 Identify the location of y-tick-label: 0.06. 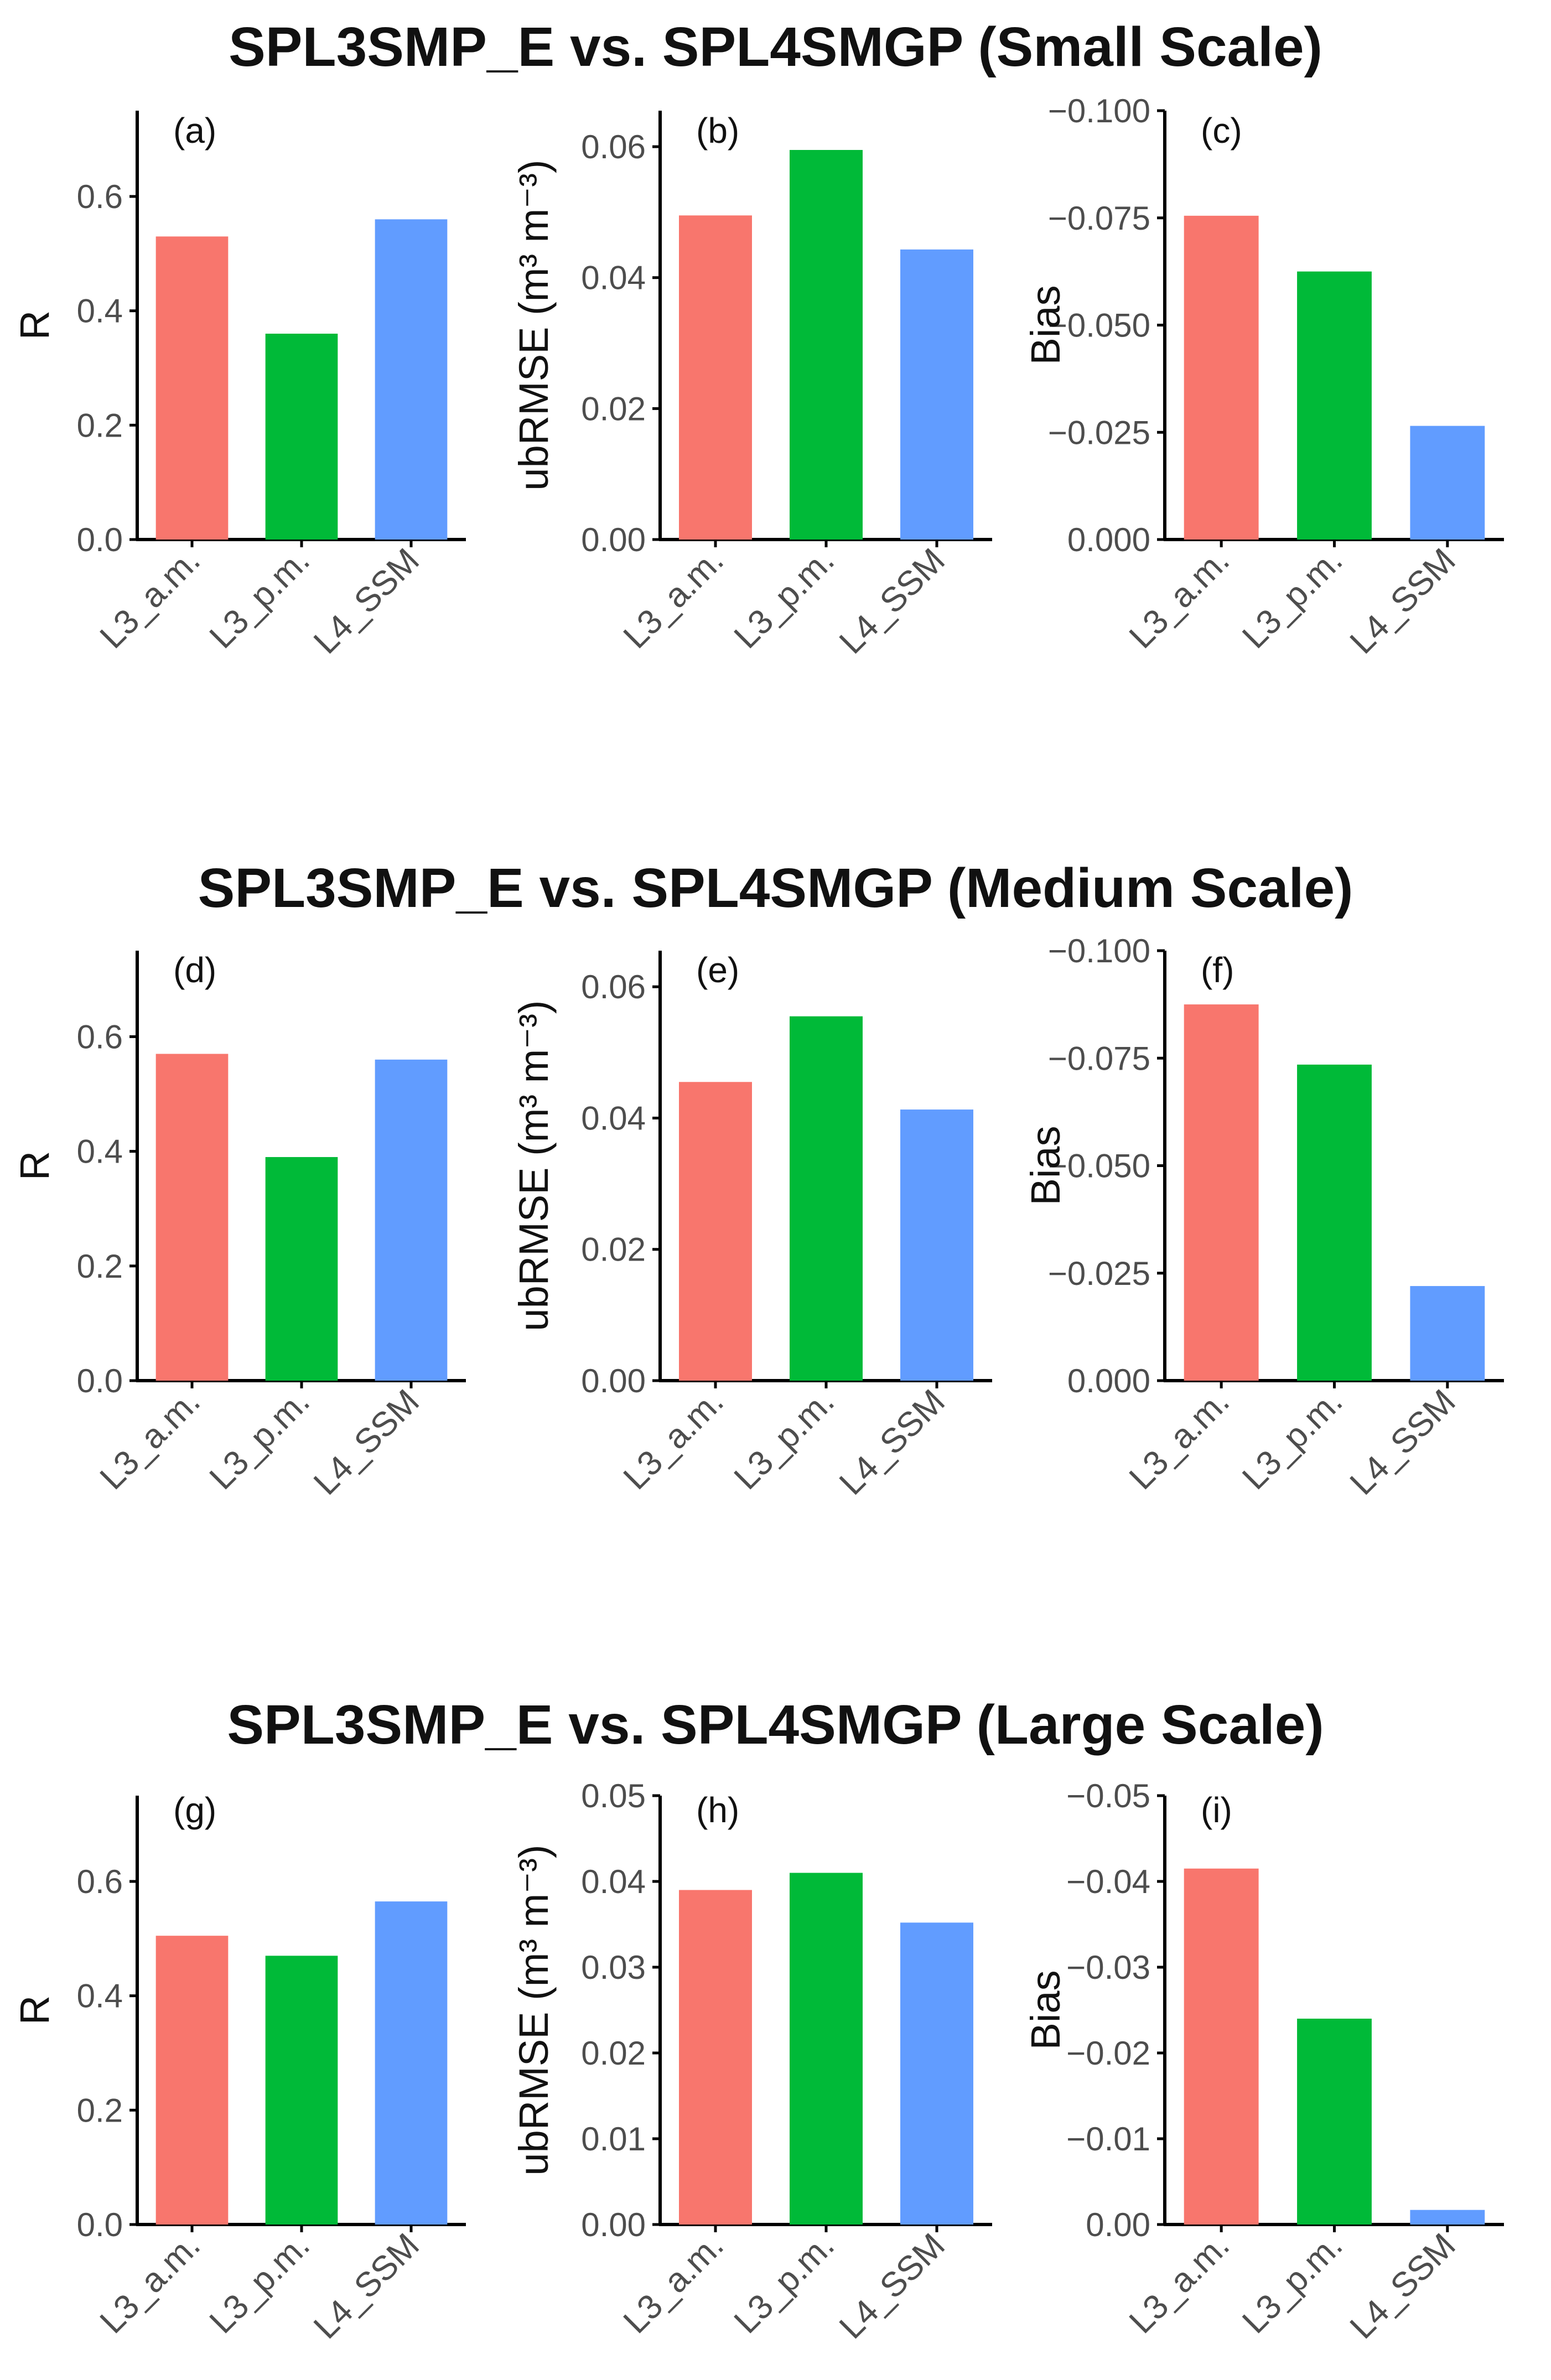
(614, 146).